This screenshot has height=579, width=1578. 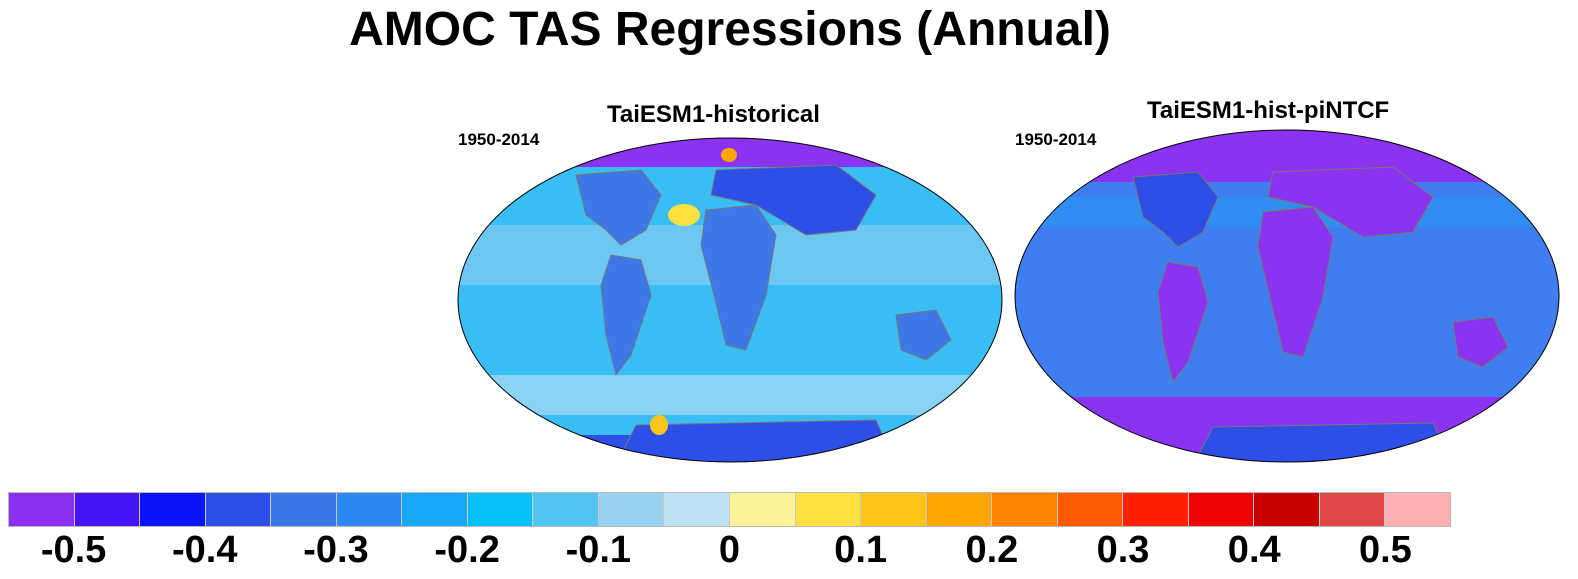 What do you see at coordinates (205, 550) in the screenshot?
I see `colorbar-tick-label: -0.4` at bounding box center [205, 550].